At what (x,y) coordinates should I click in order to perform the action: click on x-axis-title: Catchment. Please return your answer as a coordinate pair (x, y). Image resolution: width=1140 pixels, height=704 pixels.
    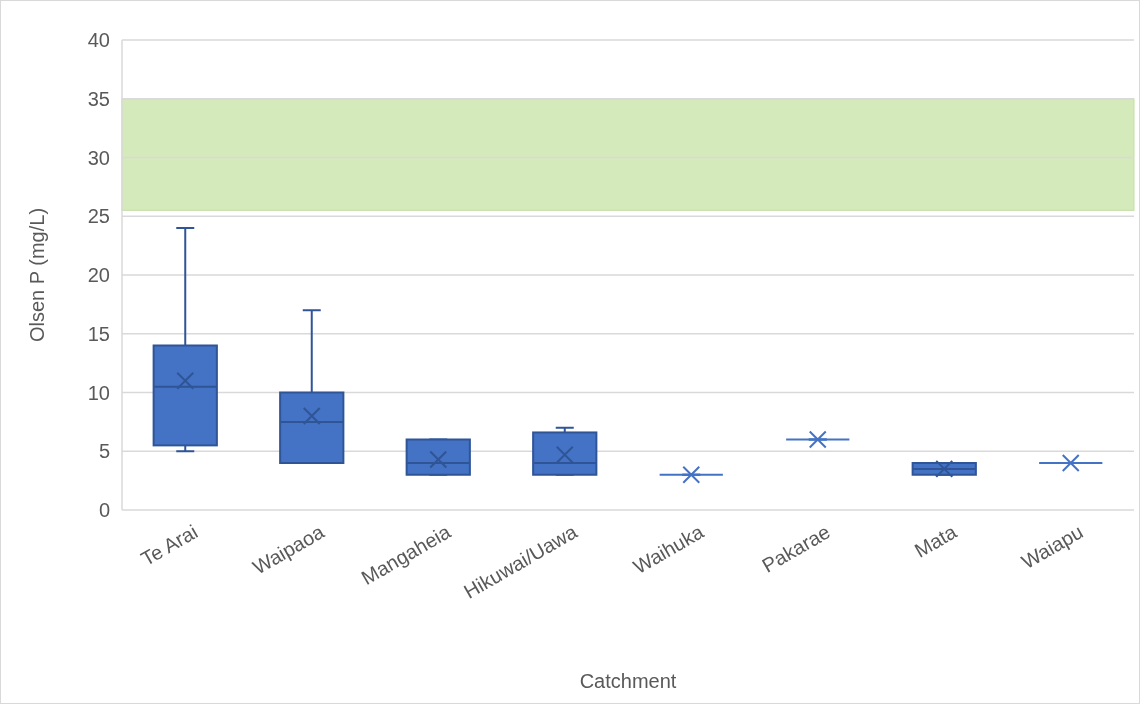
    Looking at the image, I should click on (628, 681).